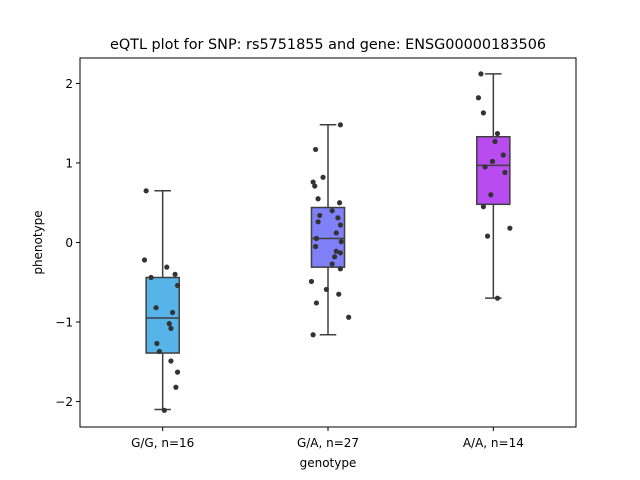 This screenshot has height=480, width=640. What do you see at coordinates (69, 84) in the screenshot?
I see `y-tick-label: 2` at bounding box center [69, 84].